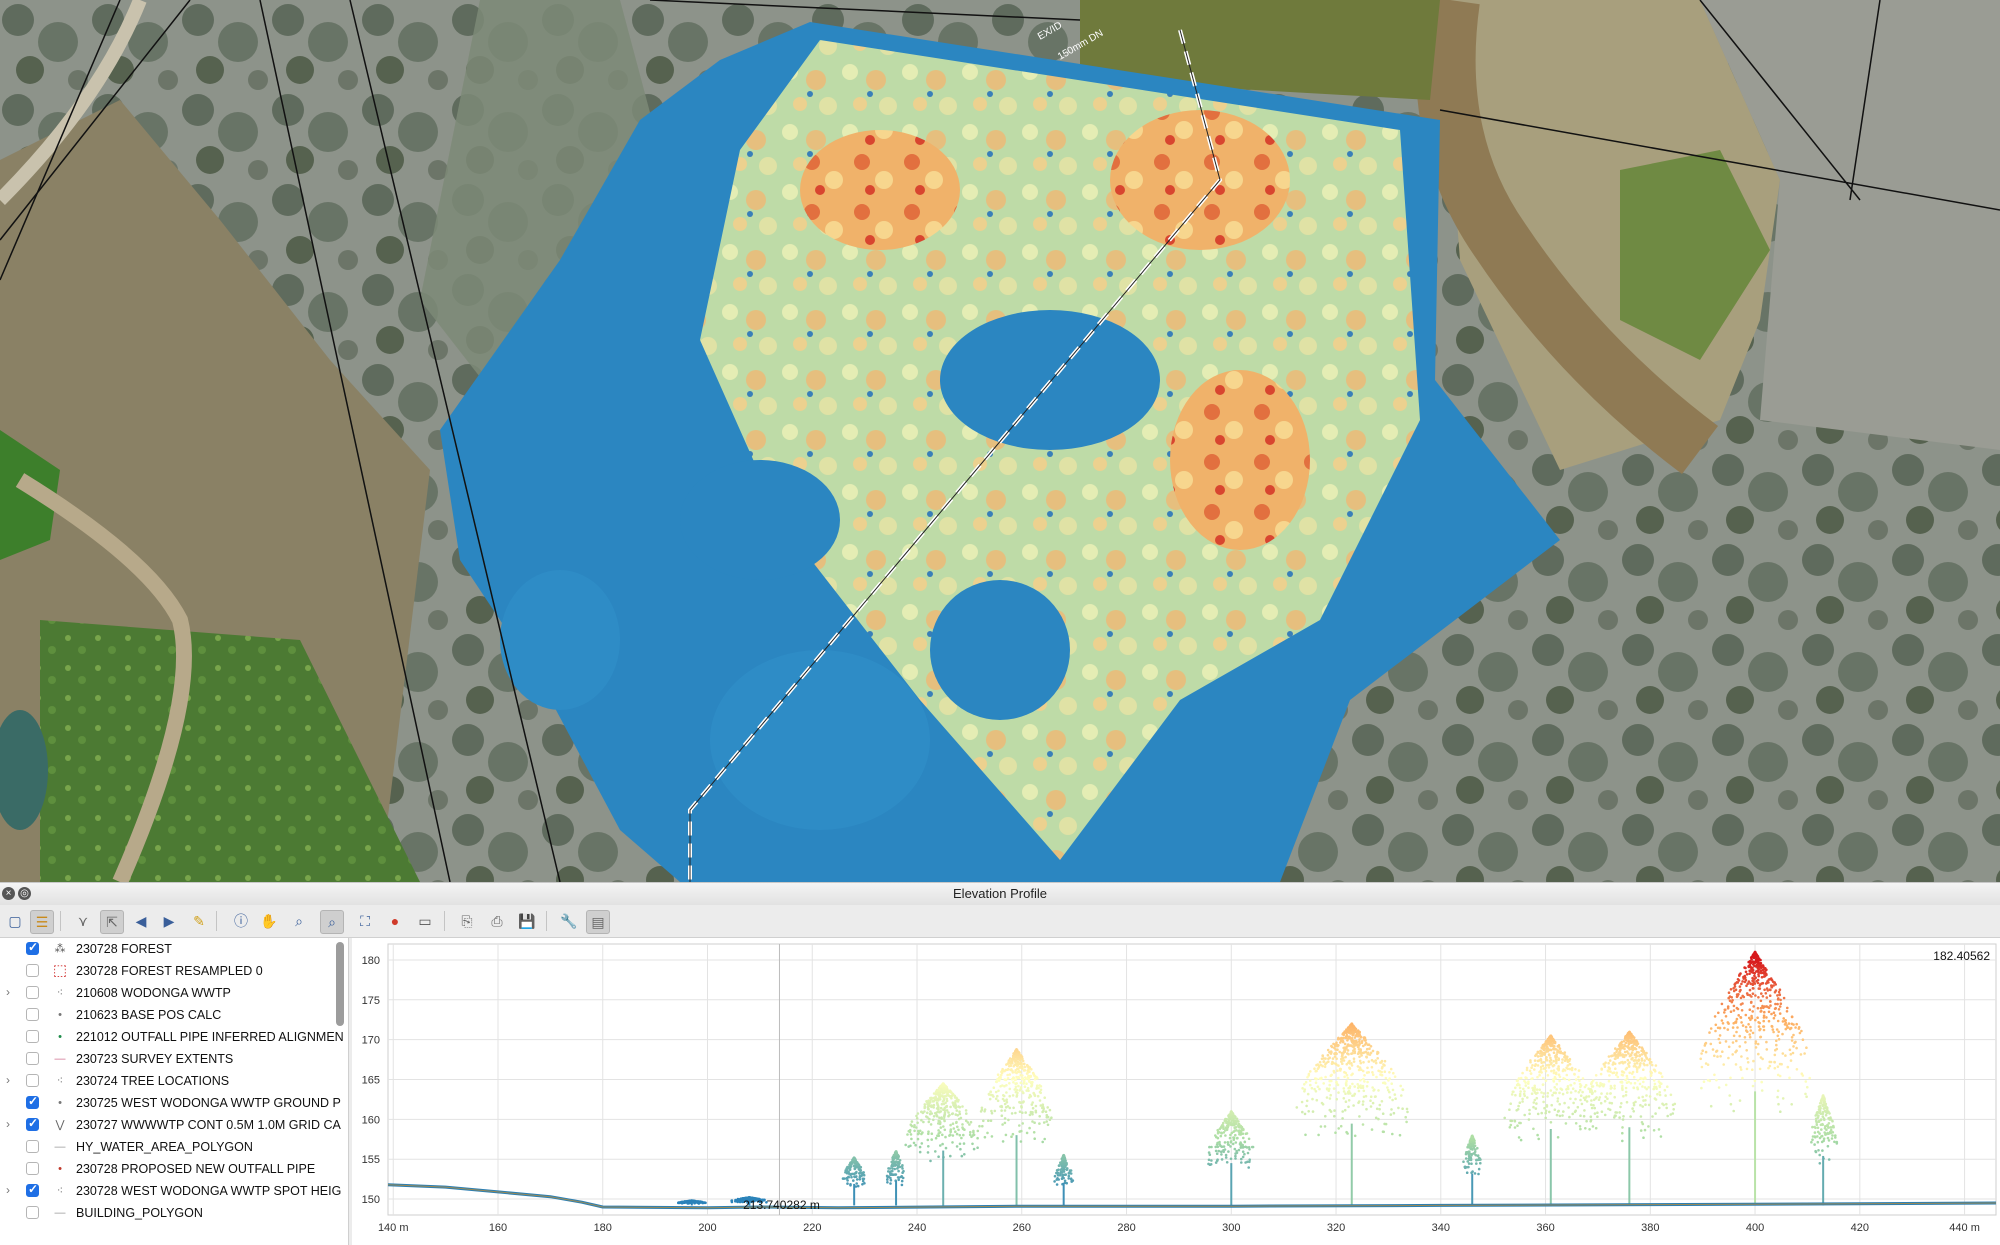 Image resolution: width=2000 pixels, height=1245 pixels. Describe the element at coordinates (332, 922) in the screenshot. I see `zoom-x-icon: ⌕` at that location.